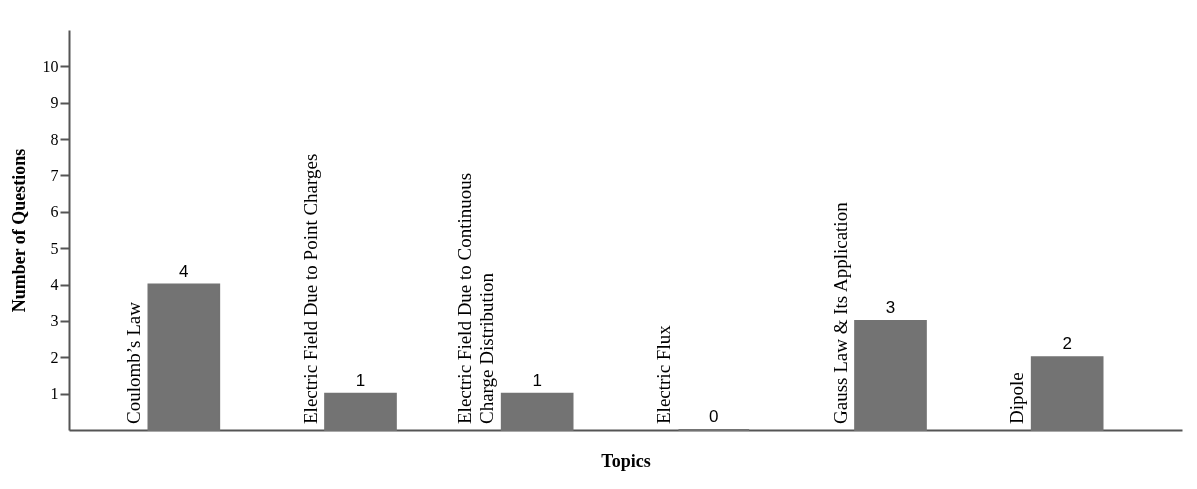 The image size is (1197, 489). What do you see at coordinates (50, 66) in the screenshot?
I see `y-tick-label: 10` at bounding box center [50, 66].